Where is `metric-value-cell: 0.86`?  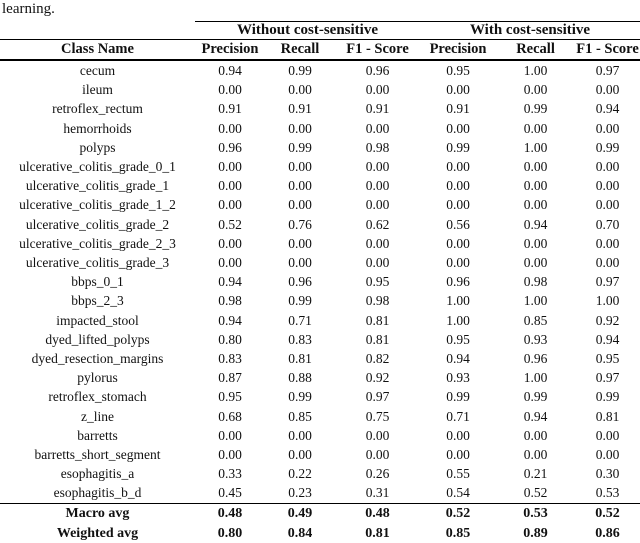
metric-value-cell: 0.86 is located at coordinates (607, 533).